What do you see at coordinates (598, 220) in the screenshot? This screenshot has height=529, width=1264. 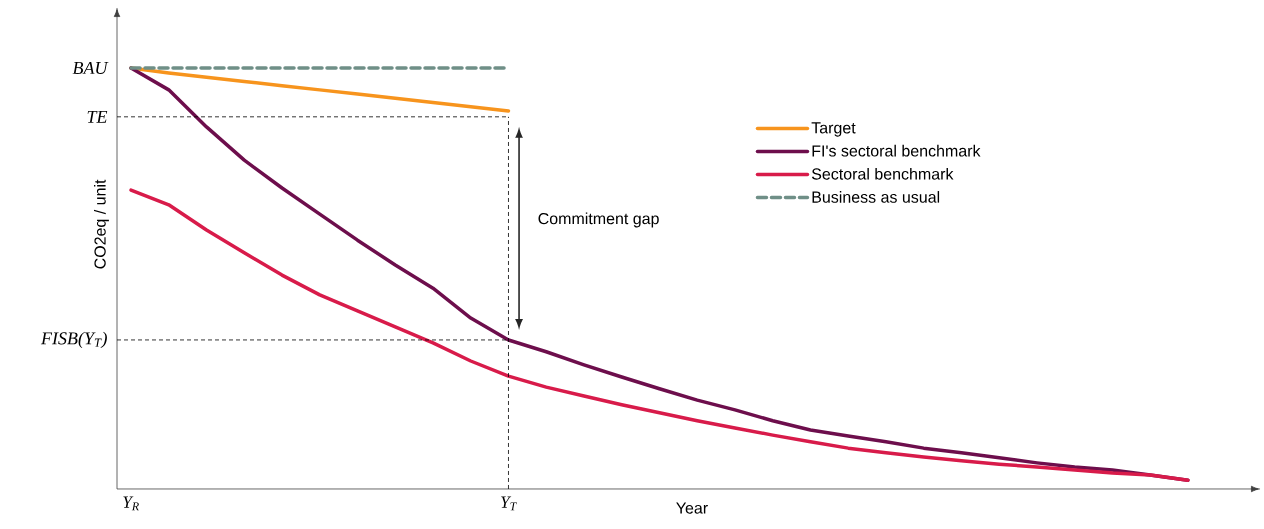 I see `annotation: Commitment gap` at bounding box center [598, 220].